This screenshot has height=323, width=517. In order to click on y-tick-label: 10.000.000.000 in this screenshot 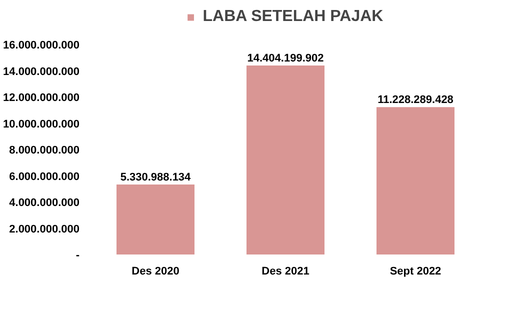, I will do `click(41, 124)`.